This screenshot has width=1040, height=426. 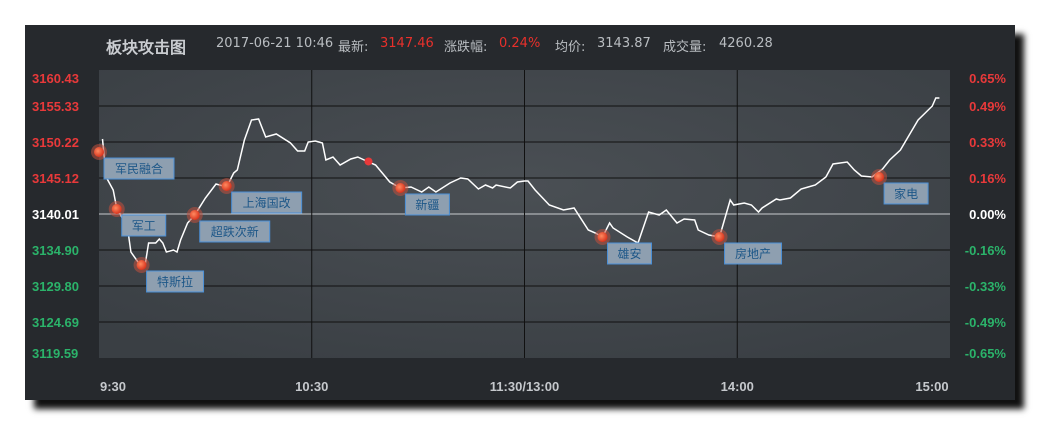 What do you see at coordinates (275, 43) in the screenshot?
I see `datetime: 2017-06-21 10:46` at bounding box center [275, 43].